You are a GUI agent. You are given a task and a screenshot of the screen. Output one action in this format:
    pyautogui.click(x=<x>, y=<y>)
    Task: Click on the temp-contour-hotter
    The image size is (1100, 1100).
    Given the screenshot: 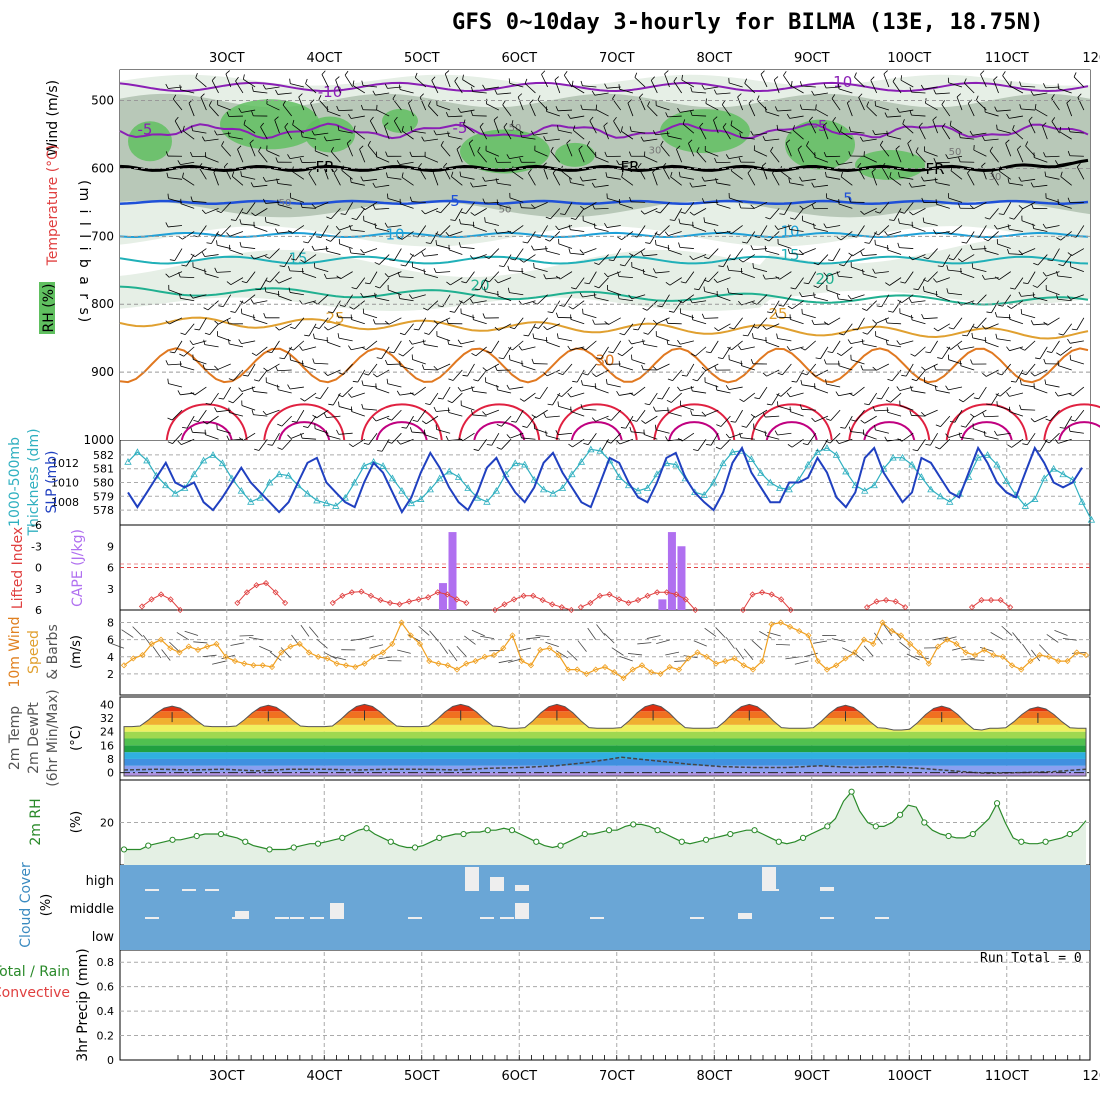 What is the action you would take?
    pyautogui.click(x=401, y=431)
    